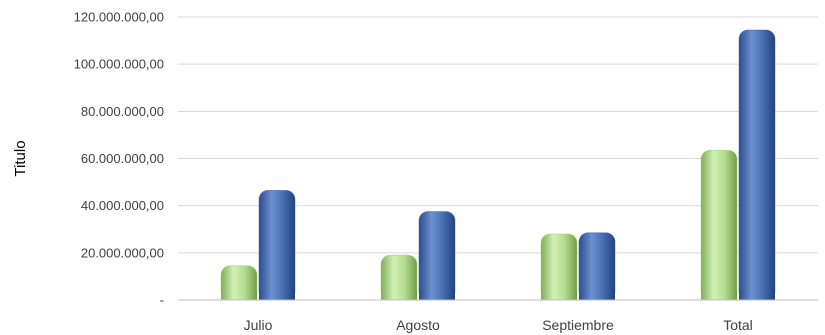  What do you see at coordinates (122, 158) in the screenshot?
I see `y-tick-label: 60.000.000,00` at bounding box center [122, 158].